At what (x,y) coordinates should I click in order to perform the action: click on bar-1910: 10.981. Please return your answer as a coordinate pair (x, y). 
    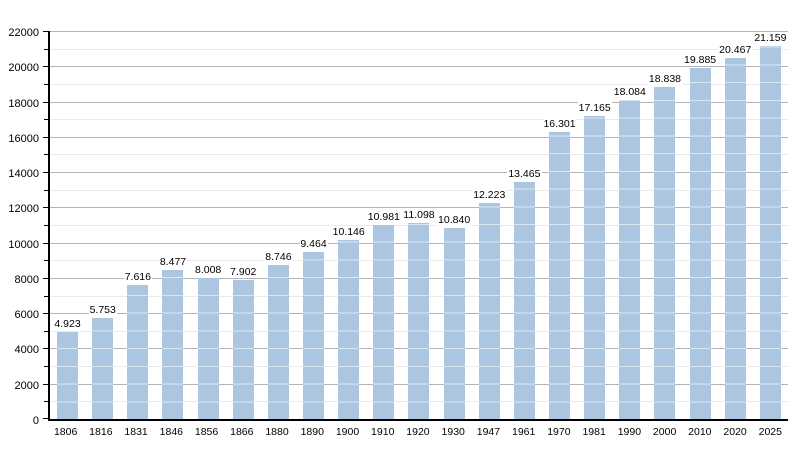
    Looking at the image, I should click on (383, 315).